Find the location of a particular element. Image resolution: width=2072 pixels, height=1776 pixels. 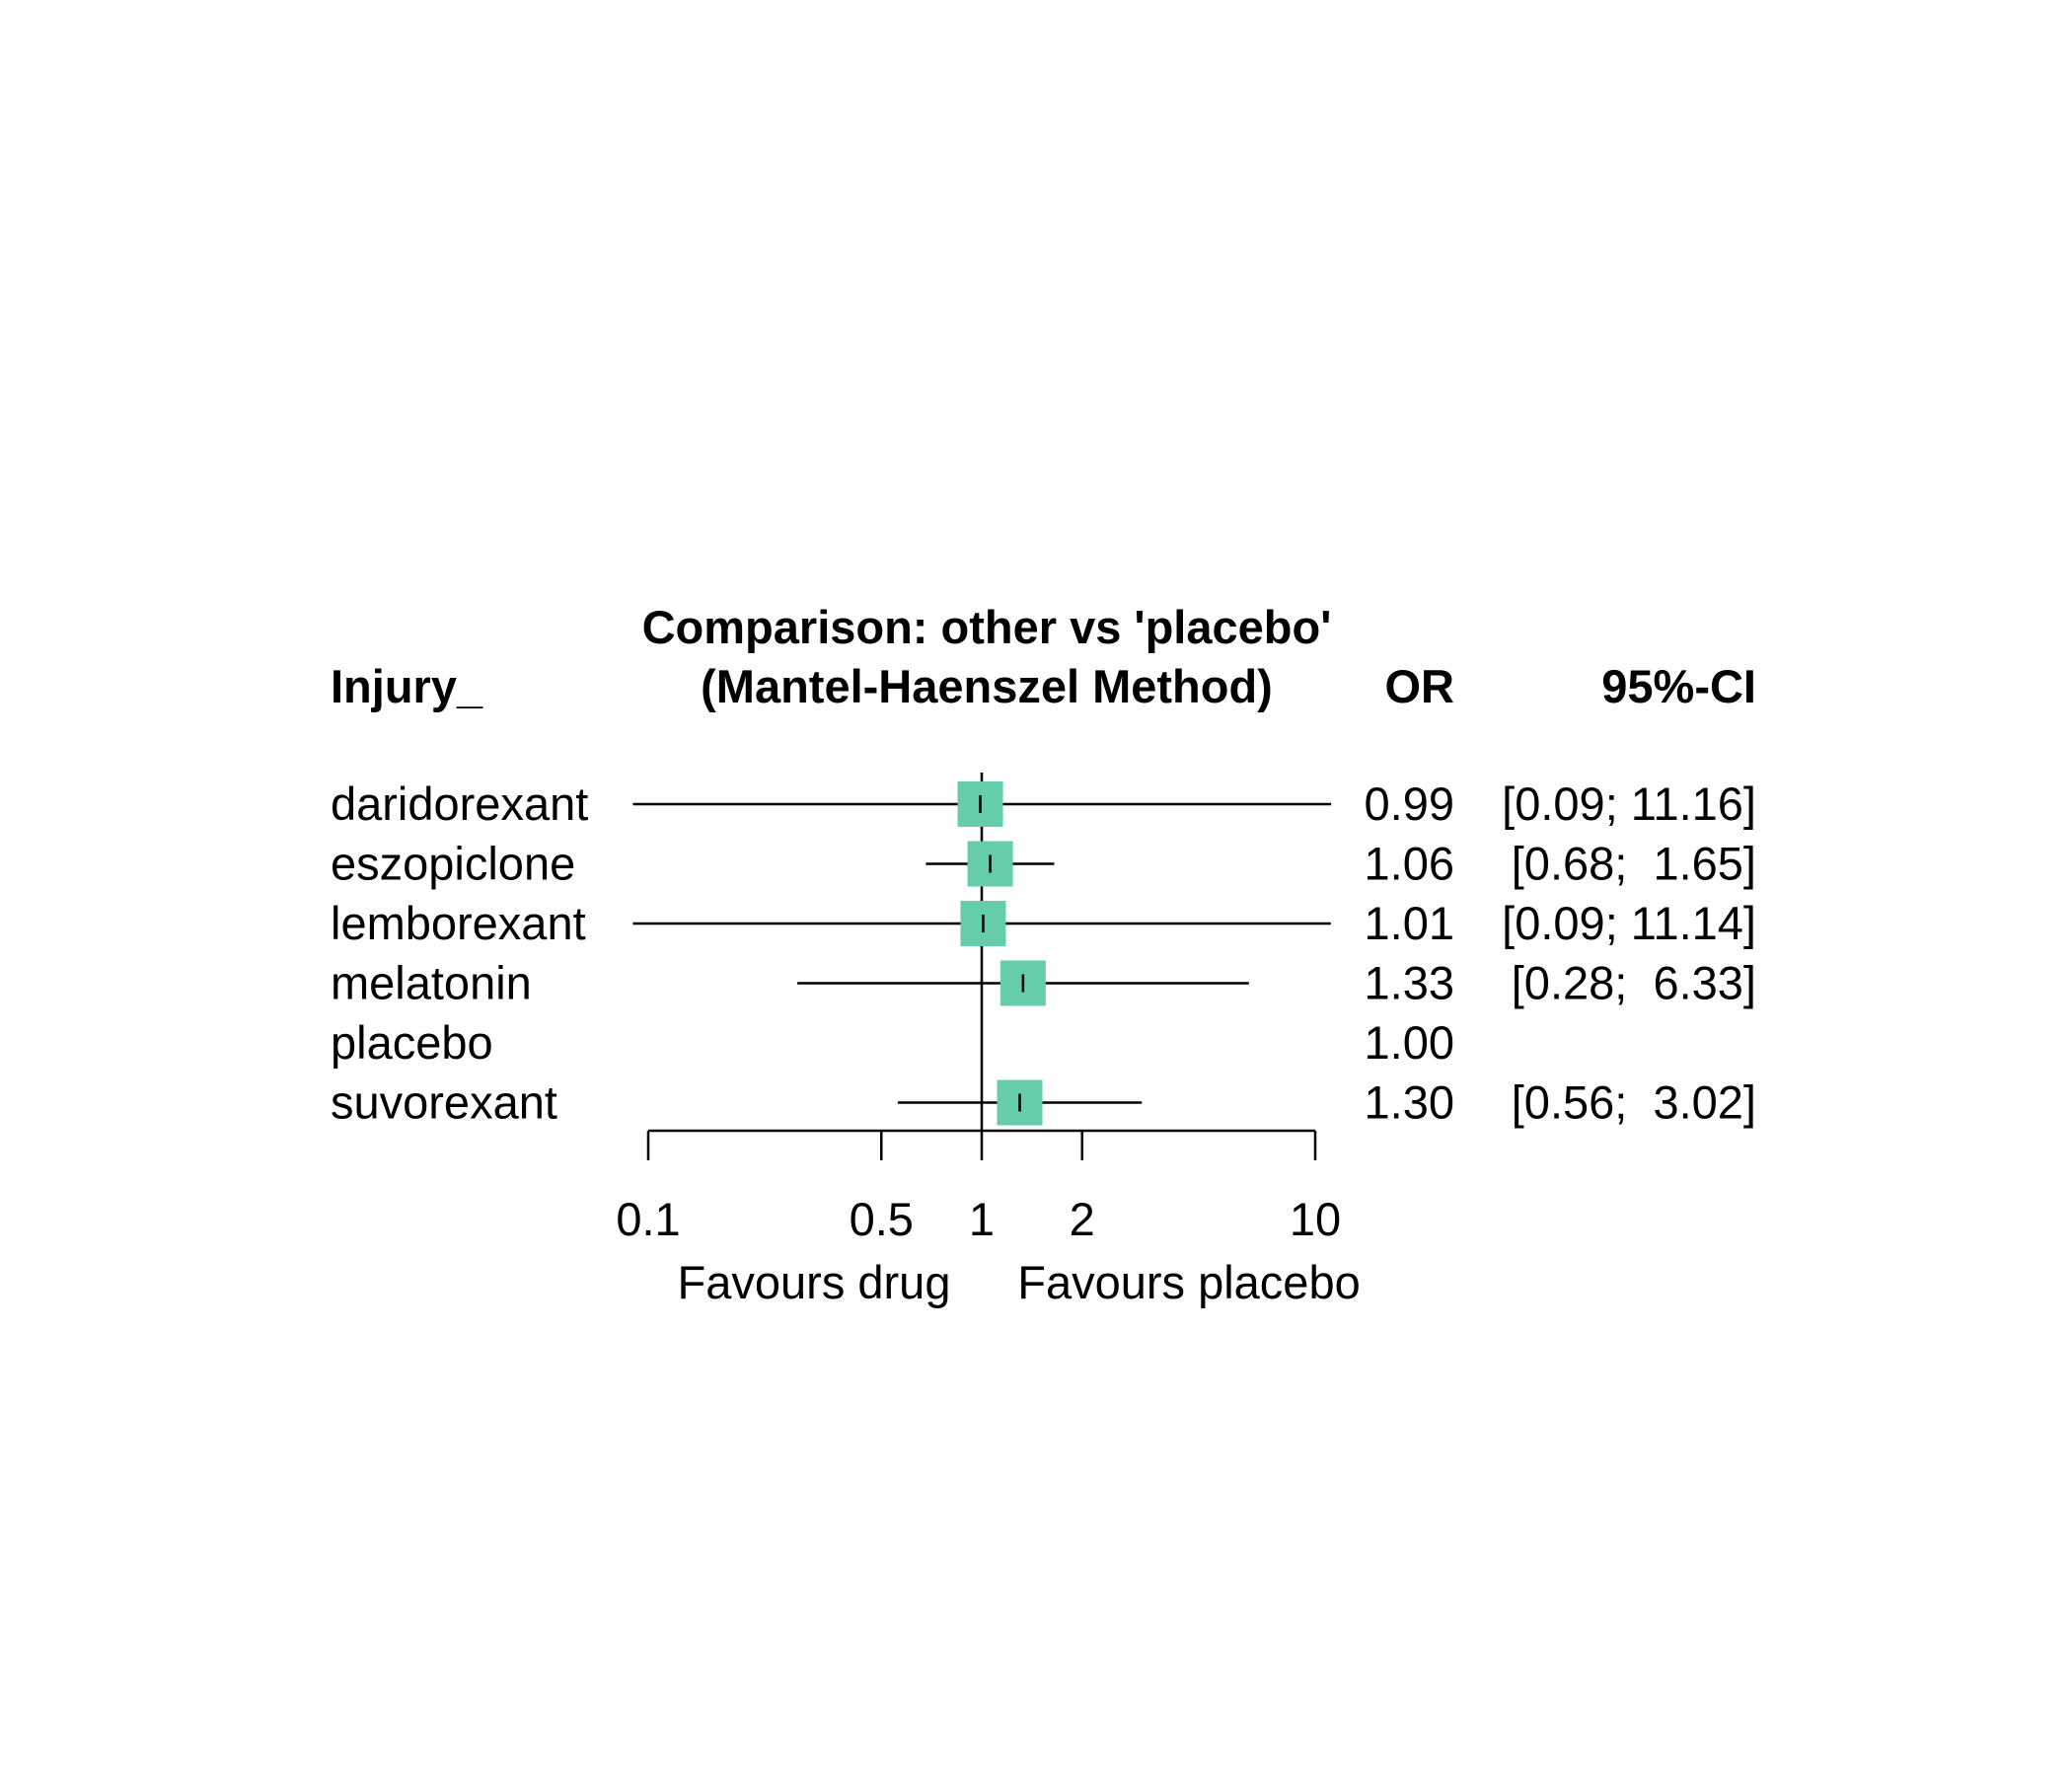

study-row: eszopiclone 1.06 [0.68; 1.65] is located at coordinates (1044, 864).